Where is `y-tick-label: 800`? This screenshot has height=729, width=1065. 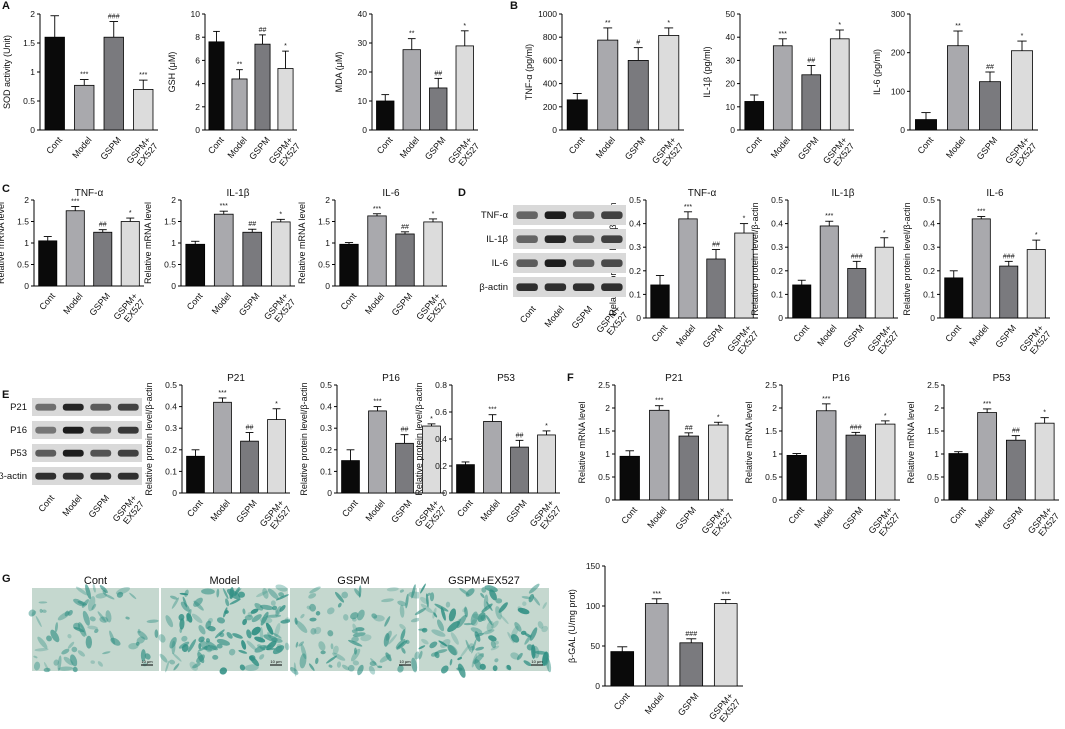 y-tick-label: 800 is located at coordinates (550, 37).